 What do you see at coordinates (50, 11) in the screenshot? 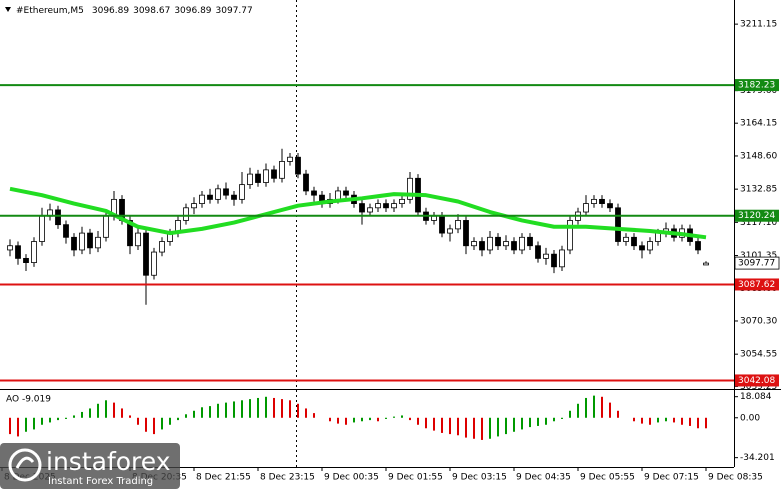
I see `symbol-title: #Ethereum,M5` at bounding box center [50, 11].